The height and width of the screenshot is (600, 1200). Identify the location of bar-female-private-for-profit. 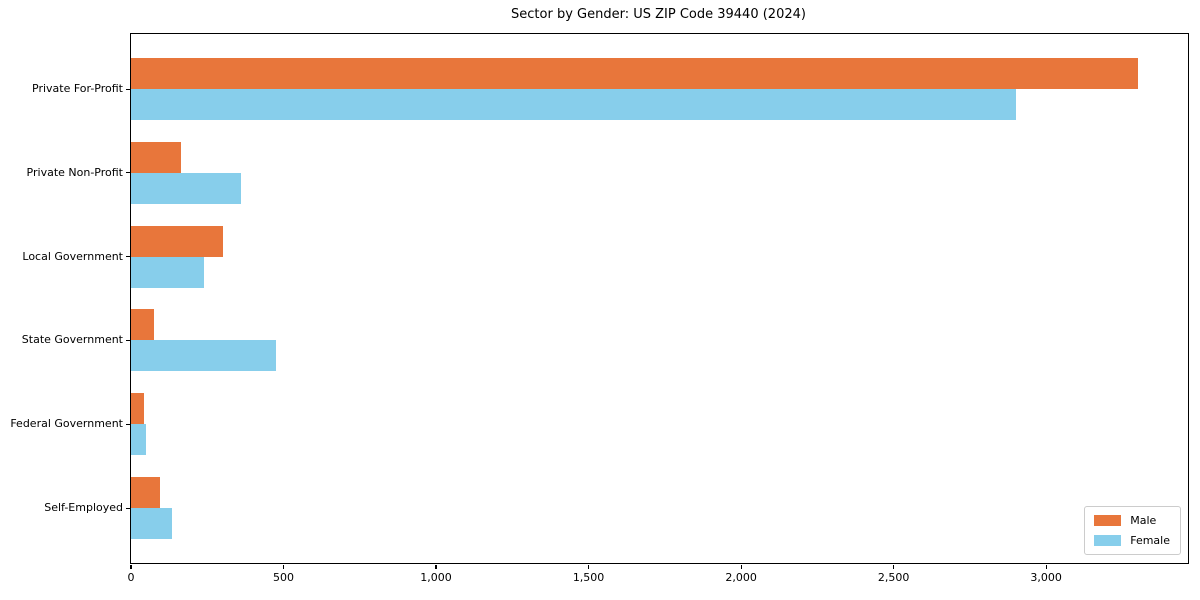
(573, 104).